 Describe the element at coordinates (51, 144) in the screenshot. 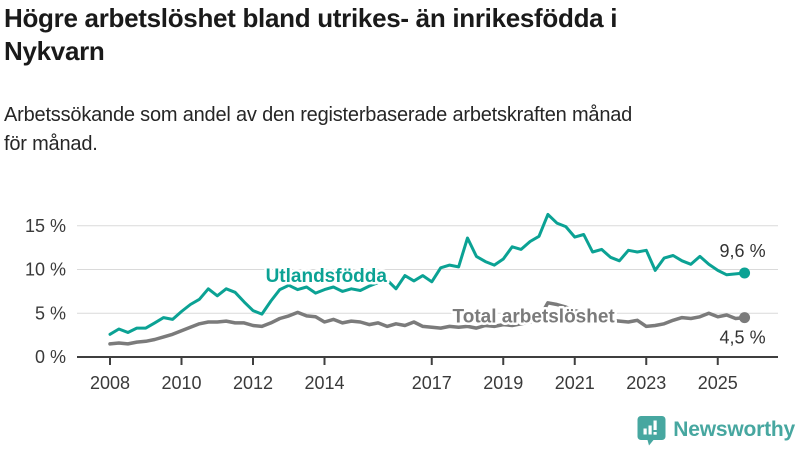

I see `chart-subtitle-line-2: för månad.` at that location.